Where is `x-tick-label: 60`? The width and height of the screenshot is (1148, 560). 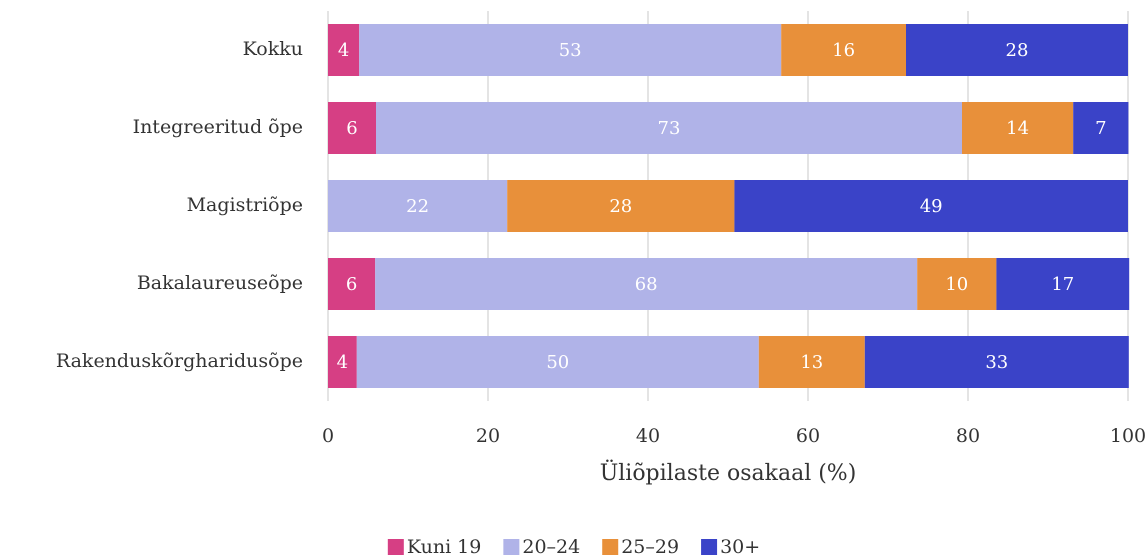
x-tick-label: 60 is located at coordinates (808, 436).